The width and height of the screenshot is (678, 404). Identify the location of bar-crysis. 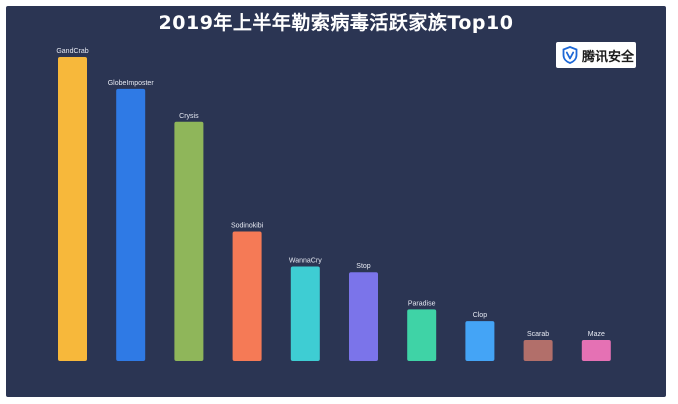
(189, 241).